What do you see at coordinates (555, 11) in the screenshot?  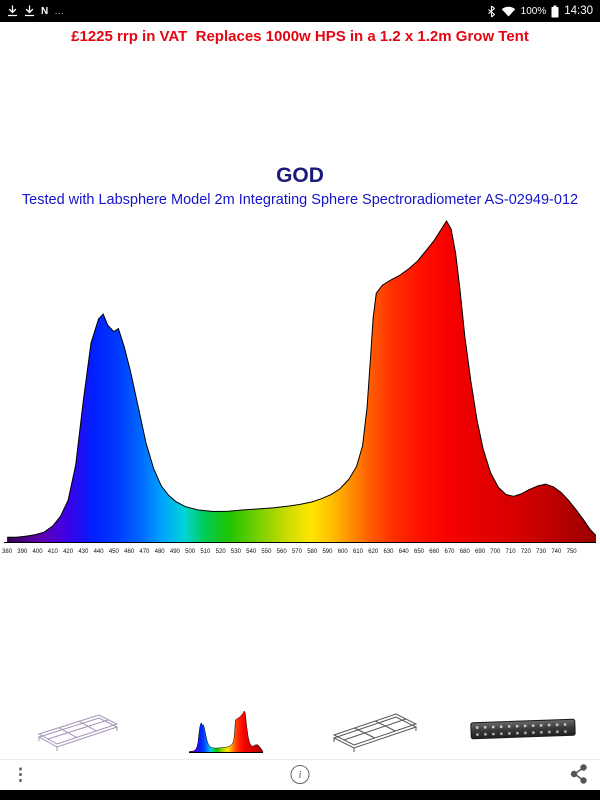 I see `battery-icon` at bounding box center [555, 11].